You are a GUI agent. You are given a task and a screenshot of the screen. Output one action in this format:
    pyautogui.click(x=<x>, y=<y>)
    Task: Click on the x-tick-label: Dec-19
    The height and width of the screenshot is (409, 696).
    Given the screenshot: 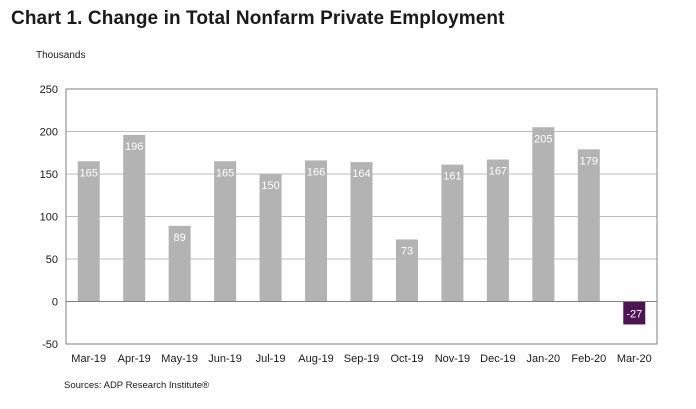 What is the action you would take?
    pyautogui.click(x=497, y=359)
    